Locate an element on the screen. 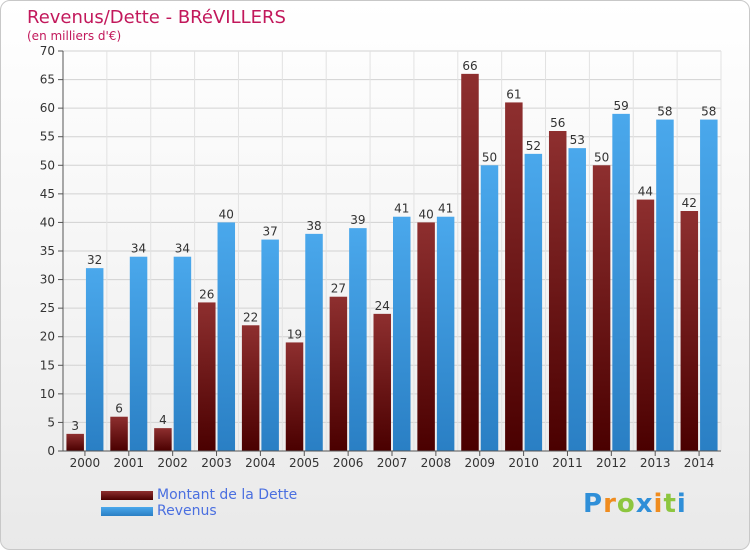 The width and height of the screenshot is (750, 550). y-tick-label: 60 is located at coordinates (47, 108).